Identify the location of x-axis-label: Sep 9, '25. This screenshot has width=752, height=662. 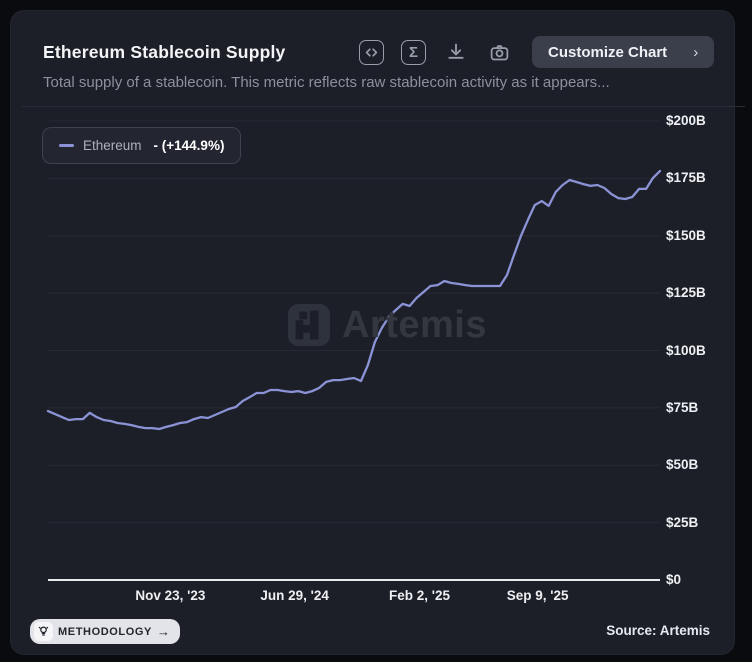
(537, 595).